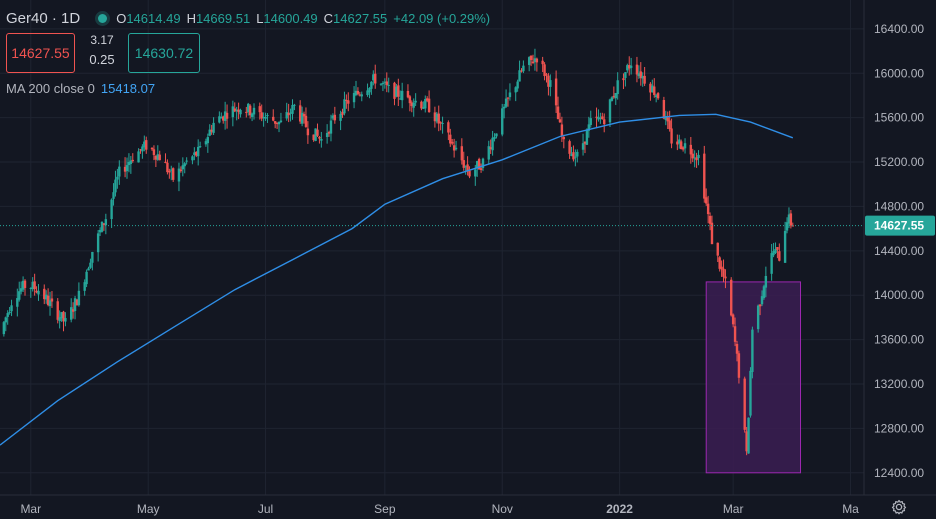  I want to click on gear-icon, so click(899, 507).